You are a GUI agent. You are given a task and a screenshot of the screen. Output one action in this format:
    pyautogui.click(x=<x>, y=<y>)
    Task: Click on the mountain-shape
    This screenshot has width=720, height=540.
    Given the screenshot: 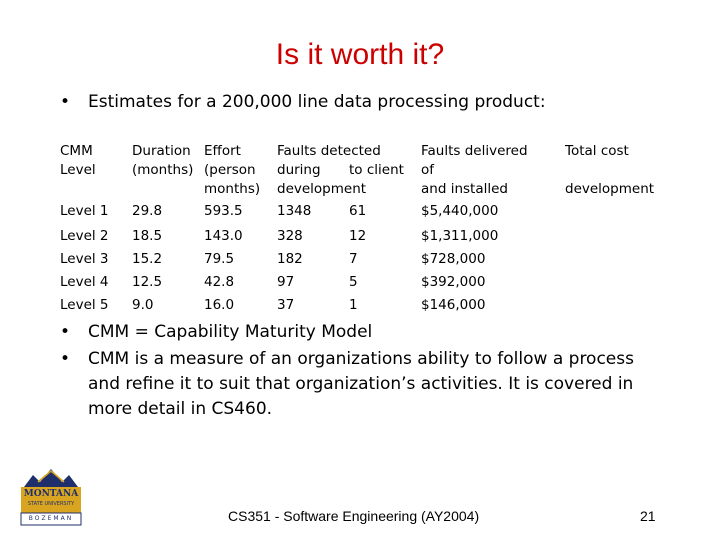 What is the action you would take?
    pyautogui.click(x=51, y=478)
    